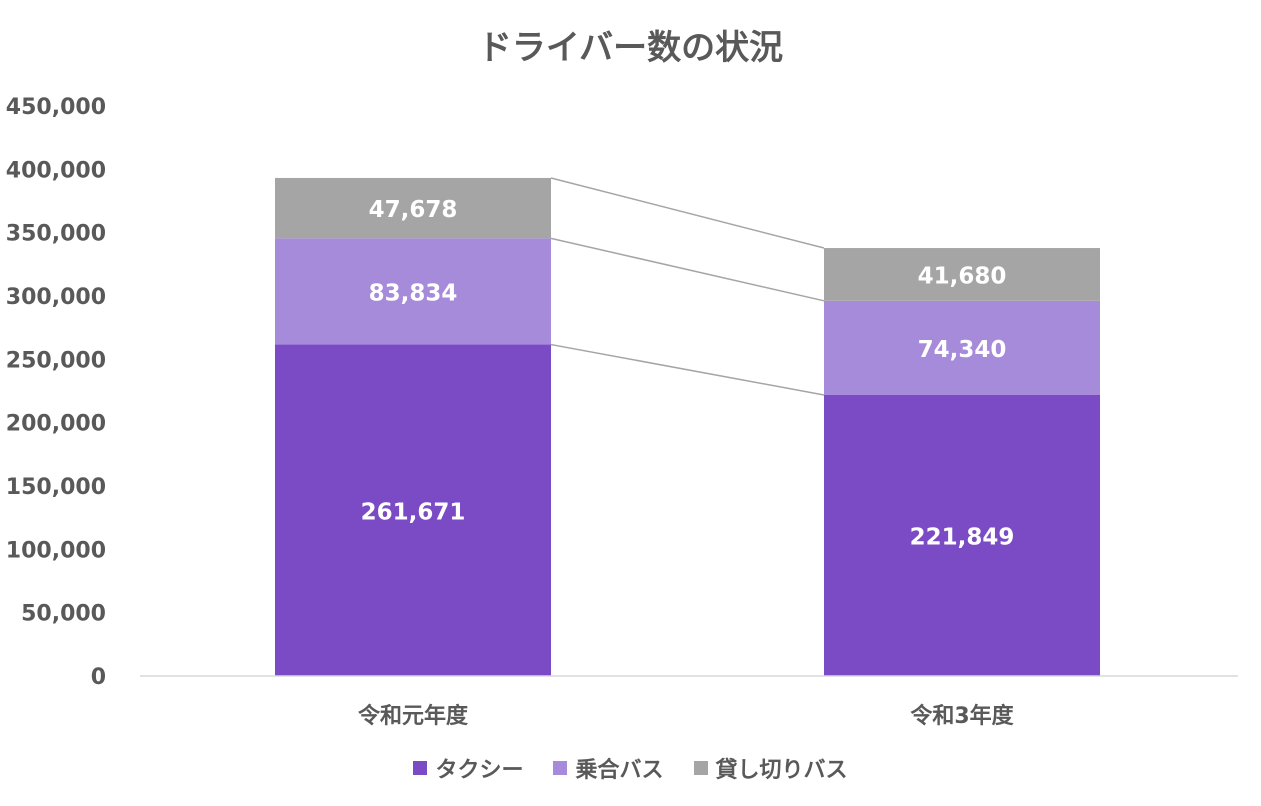 This screenshot has height=806, width=1261. Describe the element at coordinates (56, 360) in the screenshot. I see `y-tick-label: 250,000` at that location.